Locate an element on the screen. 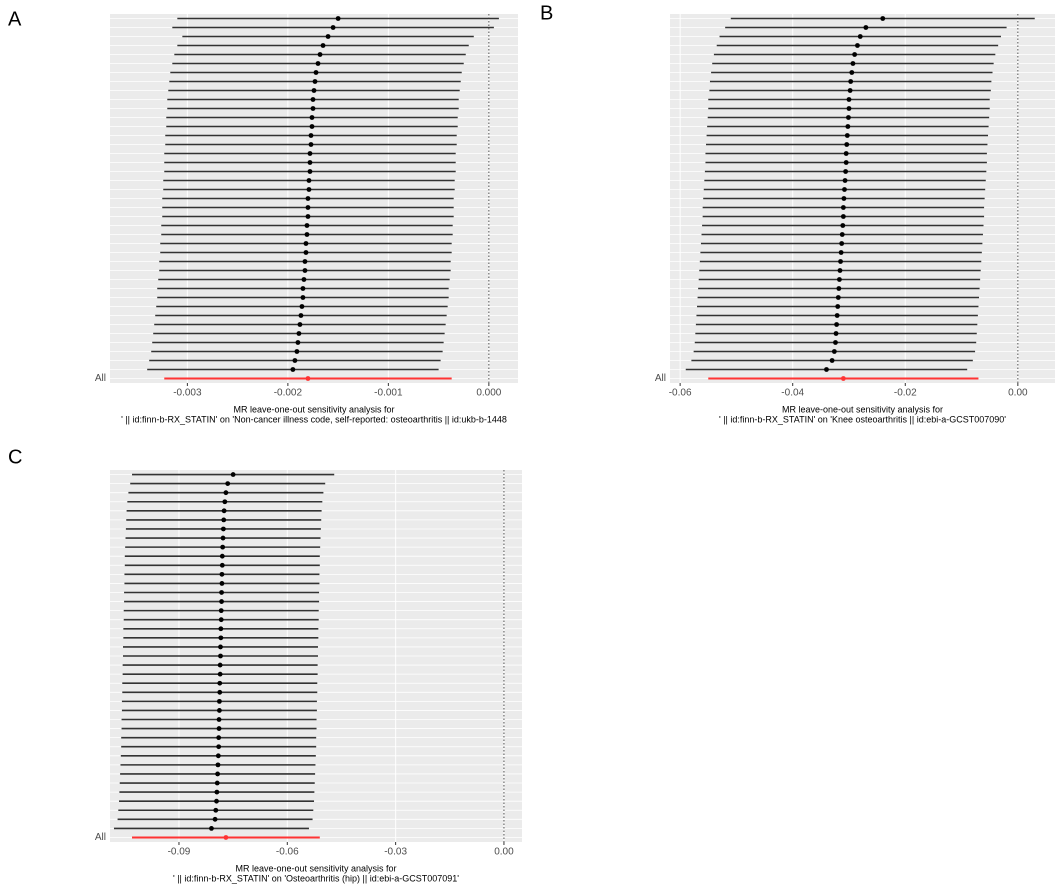  x-tick-label: 0.00 is located at coordinates (504, 852).